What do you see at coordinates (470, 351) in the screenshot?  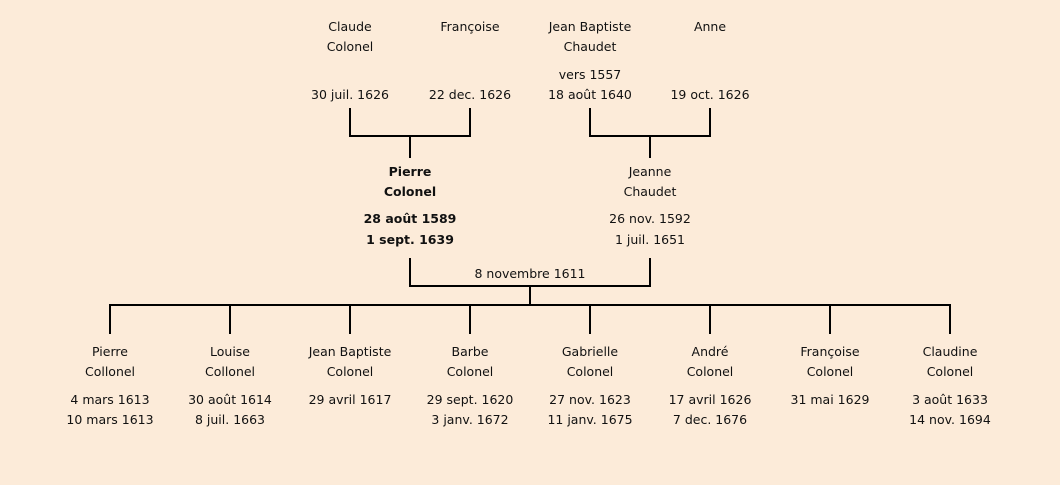 I see `children-name-3: Barbe` at bounding box center [470, 351].